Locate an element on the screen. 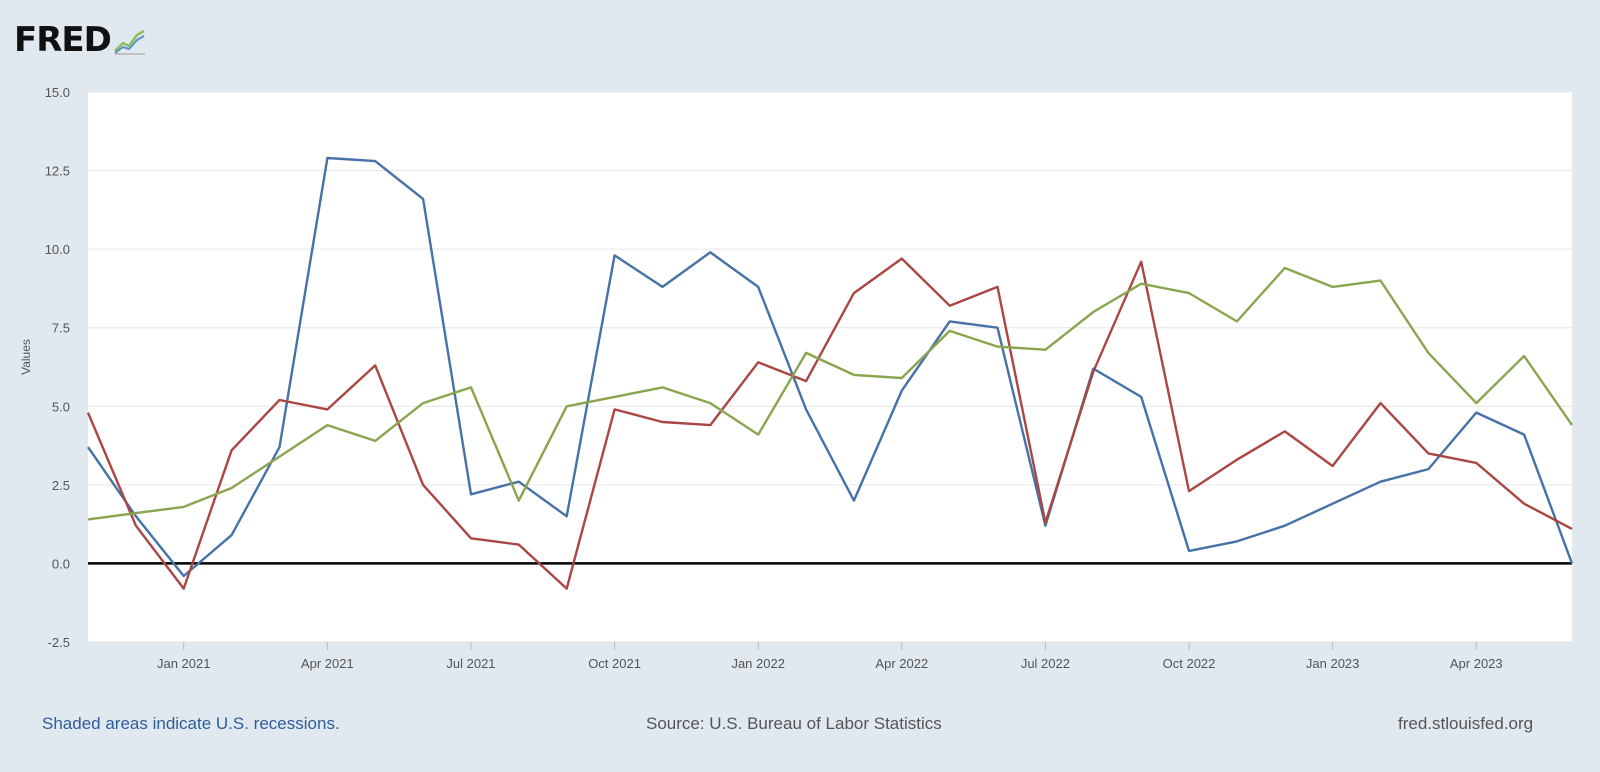 The image size is (1600, 772). x-tick-label: Apr 2021 is located at coordinates (327, 663).